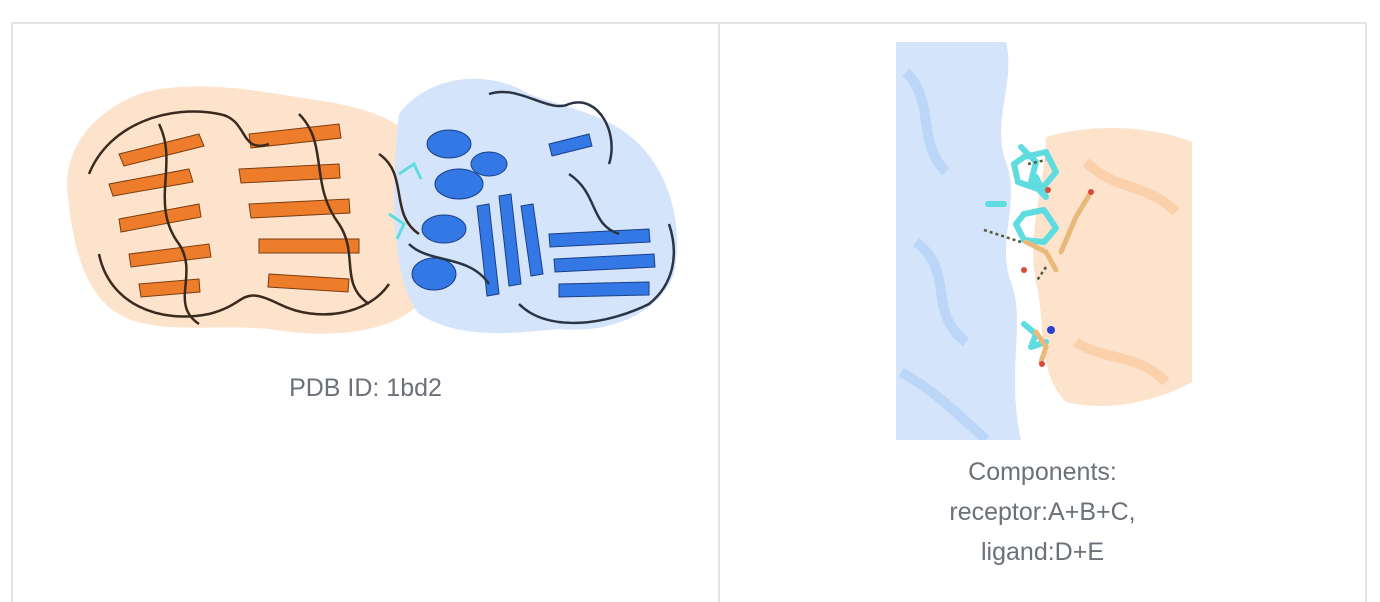 This screenshot has height=602, width=1380. I want to click on components-caption: Components: receptor:A+B+C, ligand:D+E, so click(1042, 512).